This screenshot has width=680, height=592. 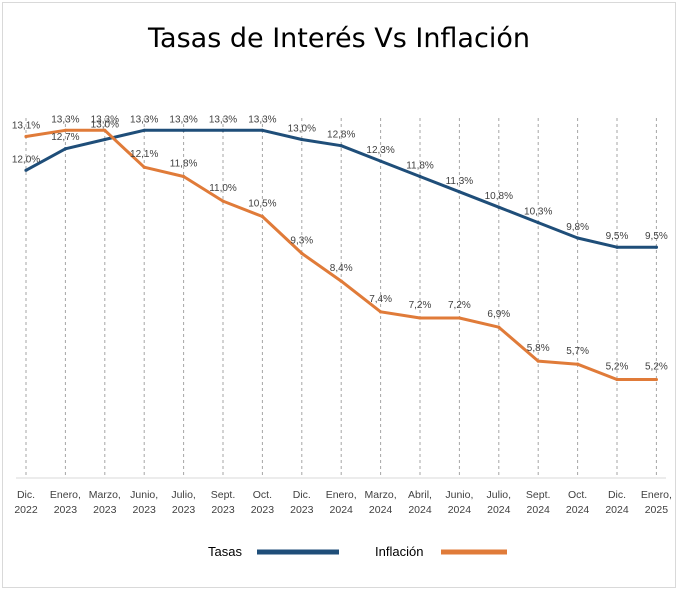 I want to click on data-label: 10,5%, so click(x=262, y=203).